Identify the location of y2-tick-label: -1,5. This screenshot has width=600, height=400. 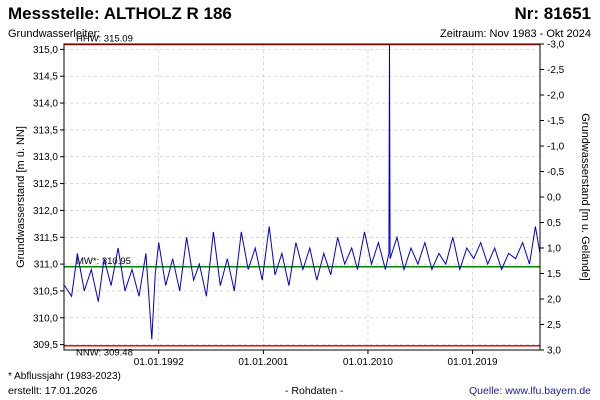
(556, 121).